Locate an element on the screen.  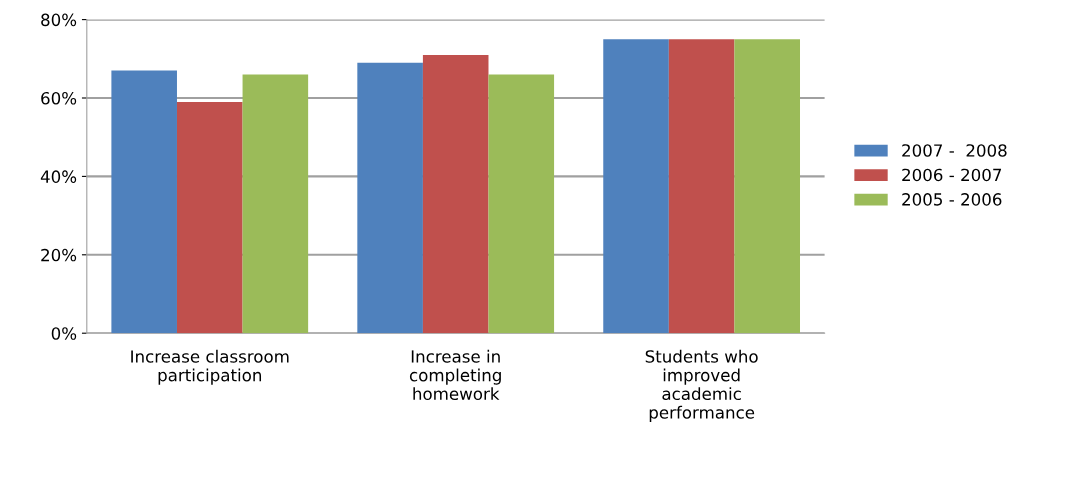
x-tick-label: Increase classroom participation is located at coordinates (210, 367).